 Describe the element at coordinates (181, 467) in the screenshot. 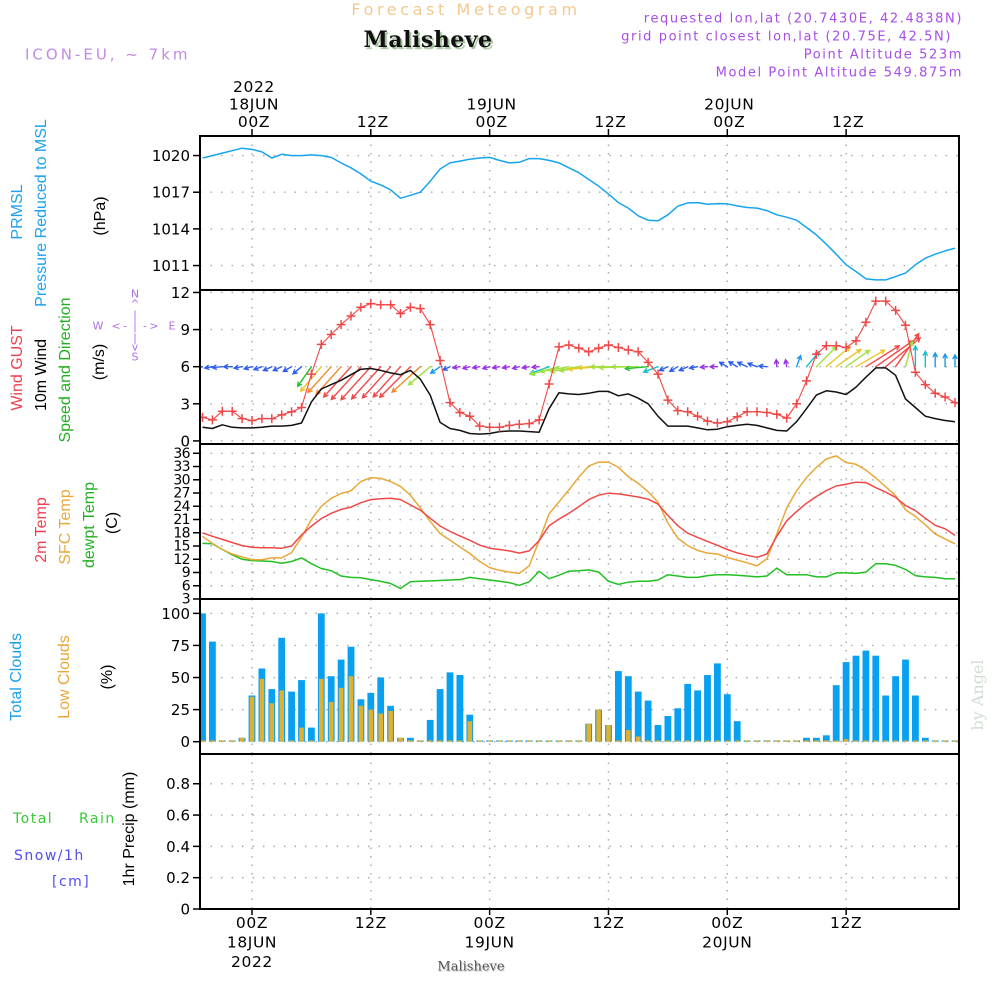

I see `y-tick-label: 33` at that location.